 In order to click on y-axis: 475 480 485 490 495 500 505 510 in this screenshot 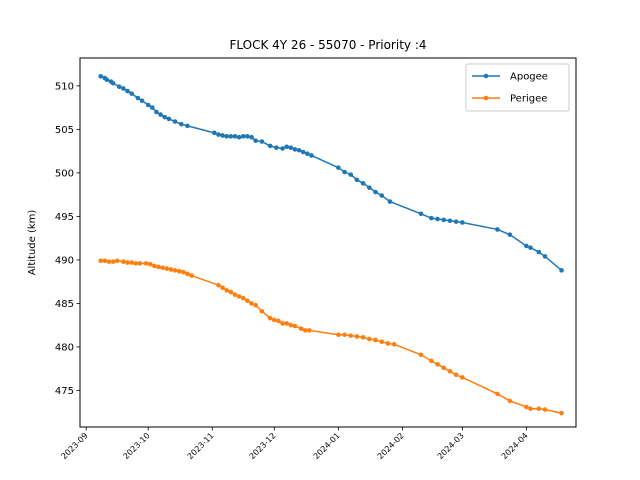, I will do `click(67, 239)`.